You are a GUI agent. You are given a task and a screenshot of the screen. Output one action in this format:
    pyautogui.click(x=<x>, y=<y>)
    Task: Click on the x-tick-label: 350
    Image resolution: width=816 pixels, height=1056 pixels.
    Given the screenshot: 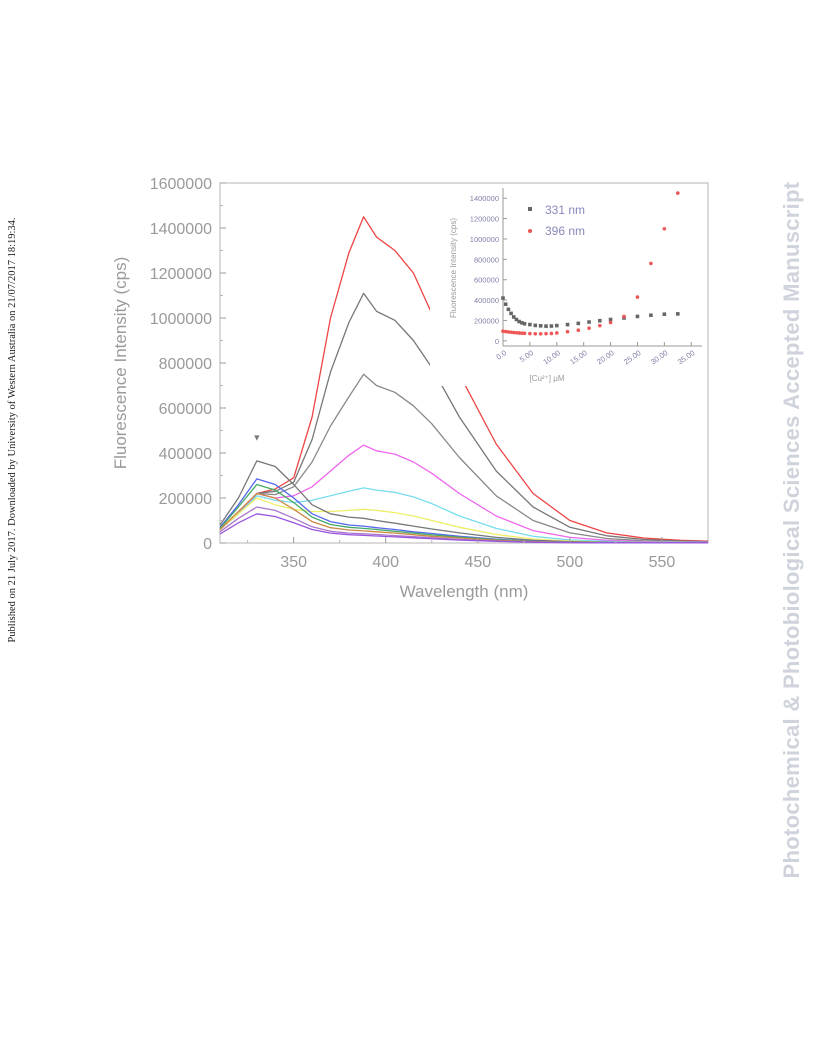 What is the action you would take?
    pyautogui.click(x=293, y=562)
    